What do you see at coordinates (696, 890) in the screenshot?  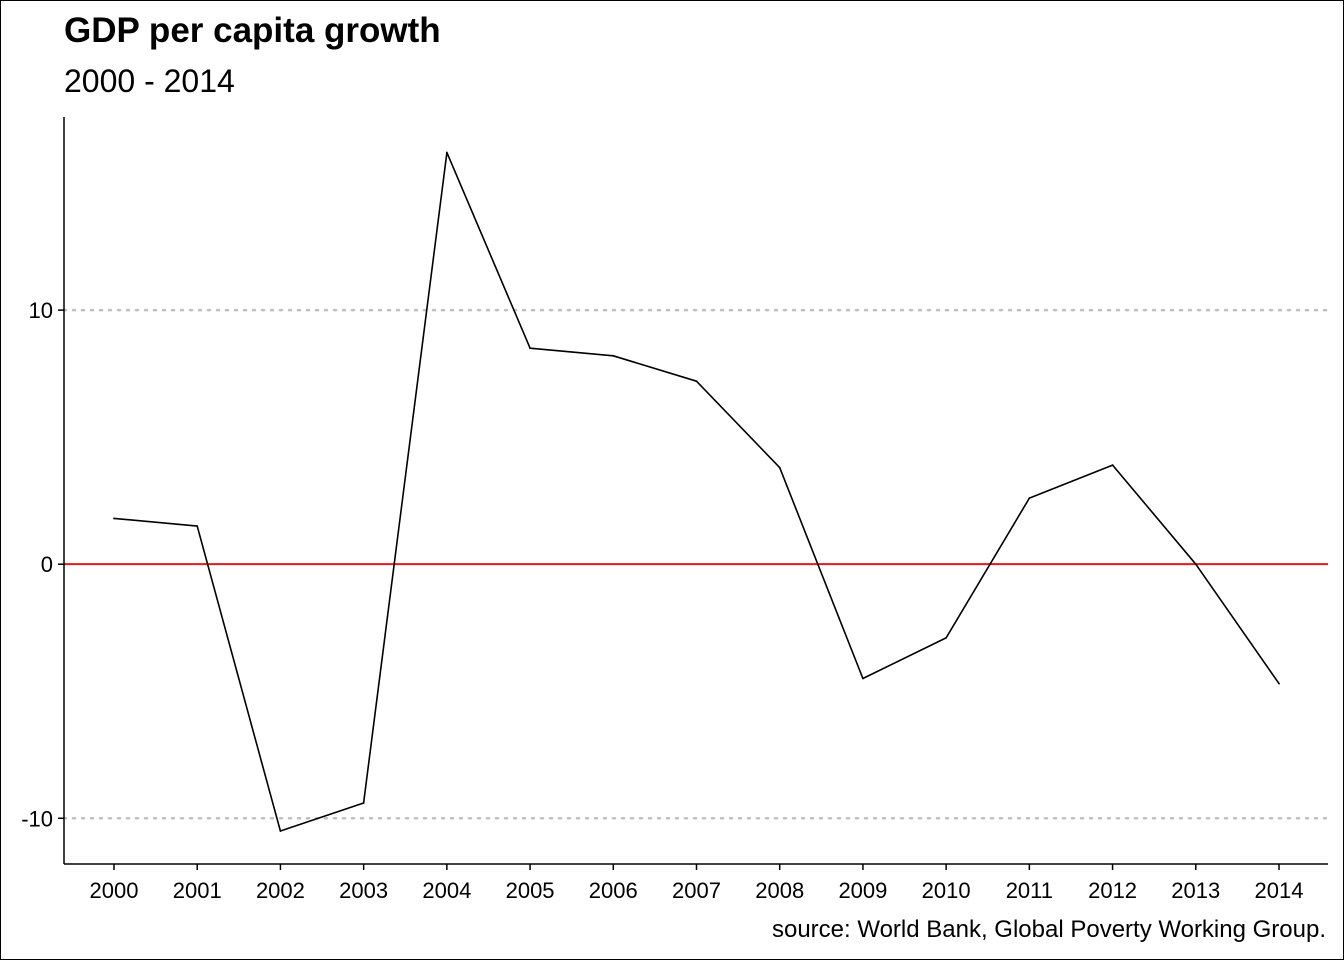 I see `x-tick-label: 2007` at bounding box center [696, 890].